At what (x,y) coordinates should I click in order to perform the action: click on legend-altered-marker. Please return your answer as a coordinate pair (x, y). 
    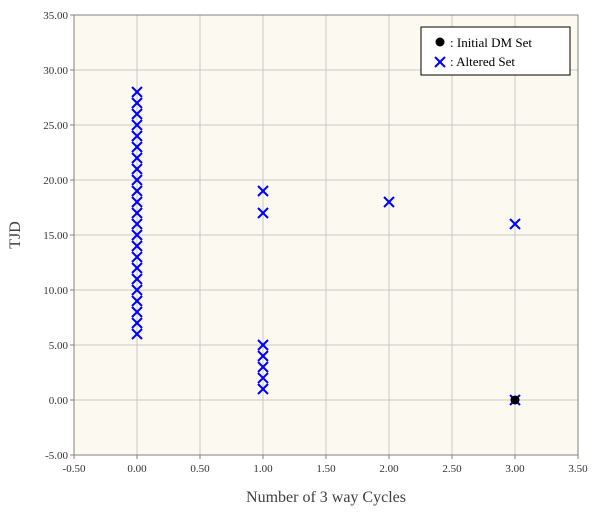
    Looking at the image, I should click on (440, 62).